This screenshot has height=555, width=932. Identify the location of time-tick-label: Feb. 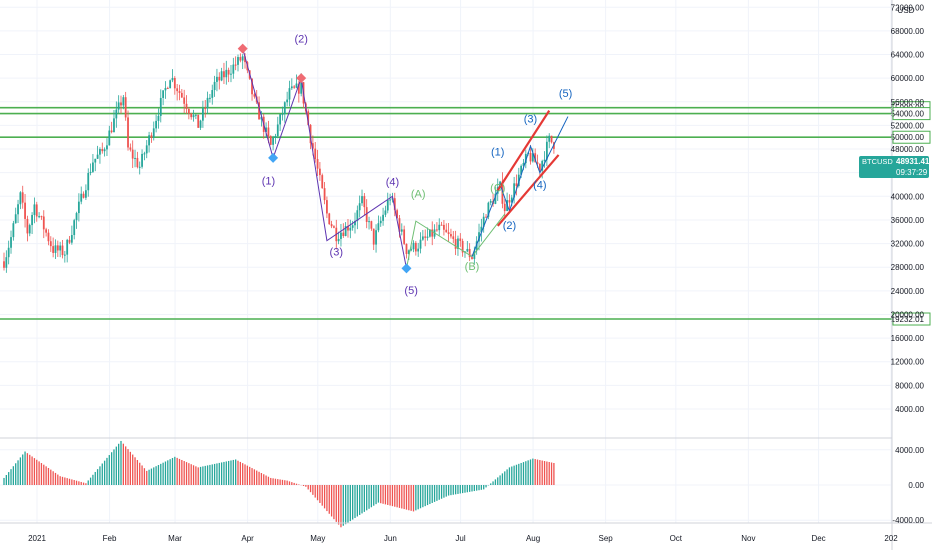
(110, 538).